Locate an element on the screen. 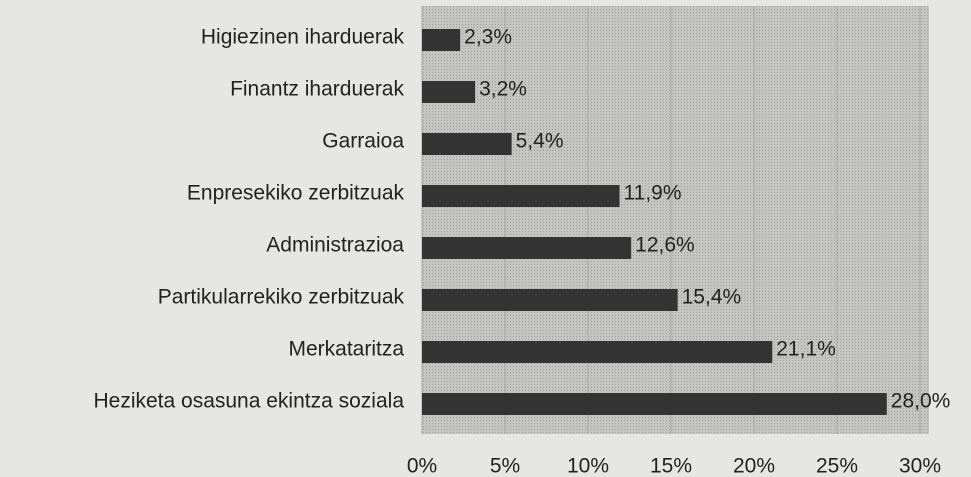 The height and width of the screenshot is (477, 971). x-tick-label: 25% is located at coordinates (837, 466).